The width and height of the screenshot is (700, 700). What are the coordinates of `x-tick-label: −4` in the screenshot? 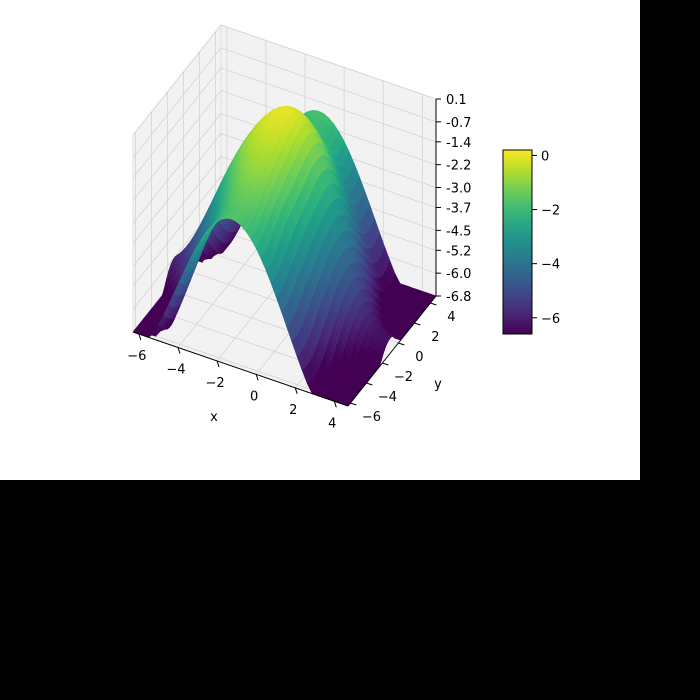 It's located at (175, 369).